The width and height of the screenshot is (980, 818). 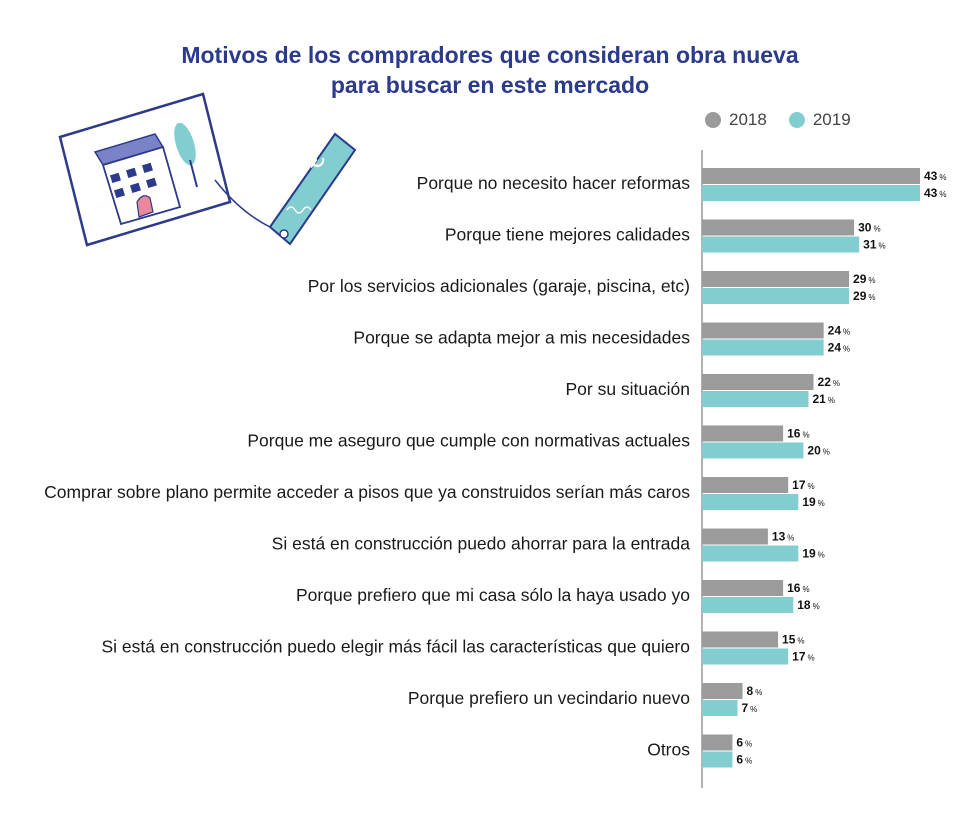 I want to click on chart-title-line-2: para buscar en este mercado, so click(x=490, y=85).